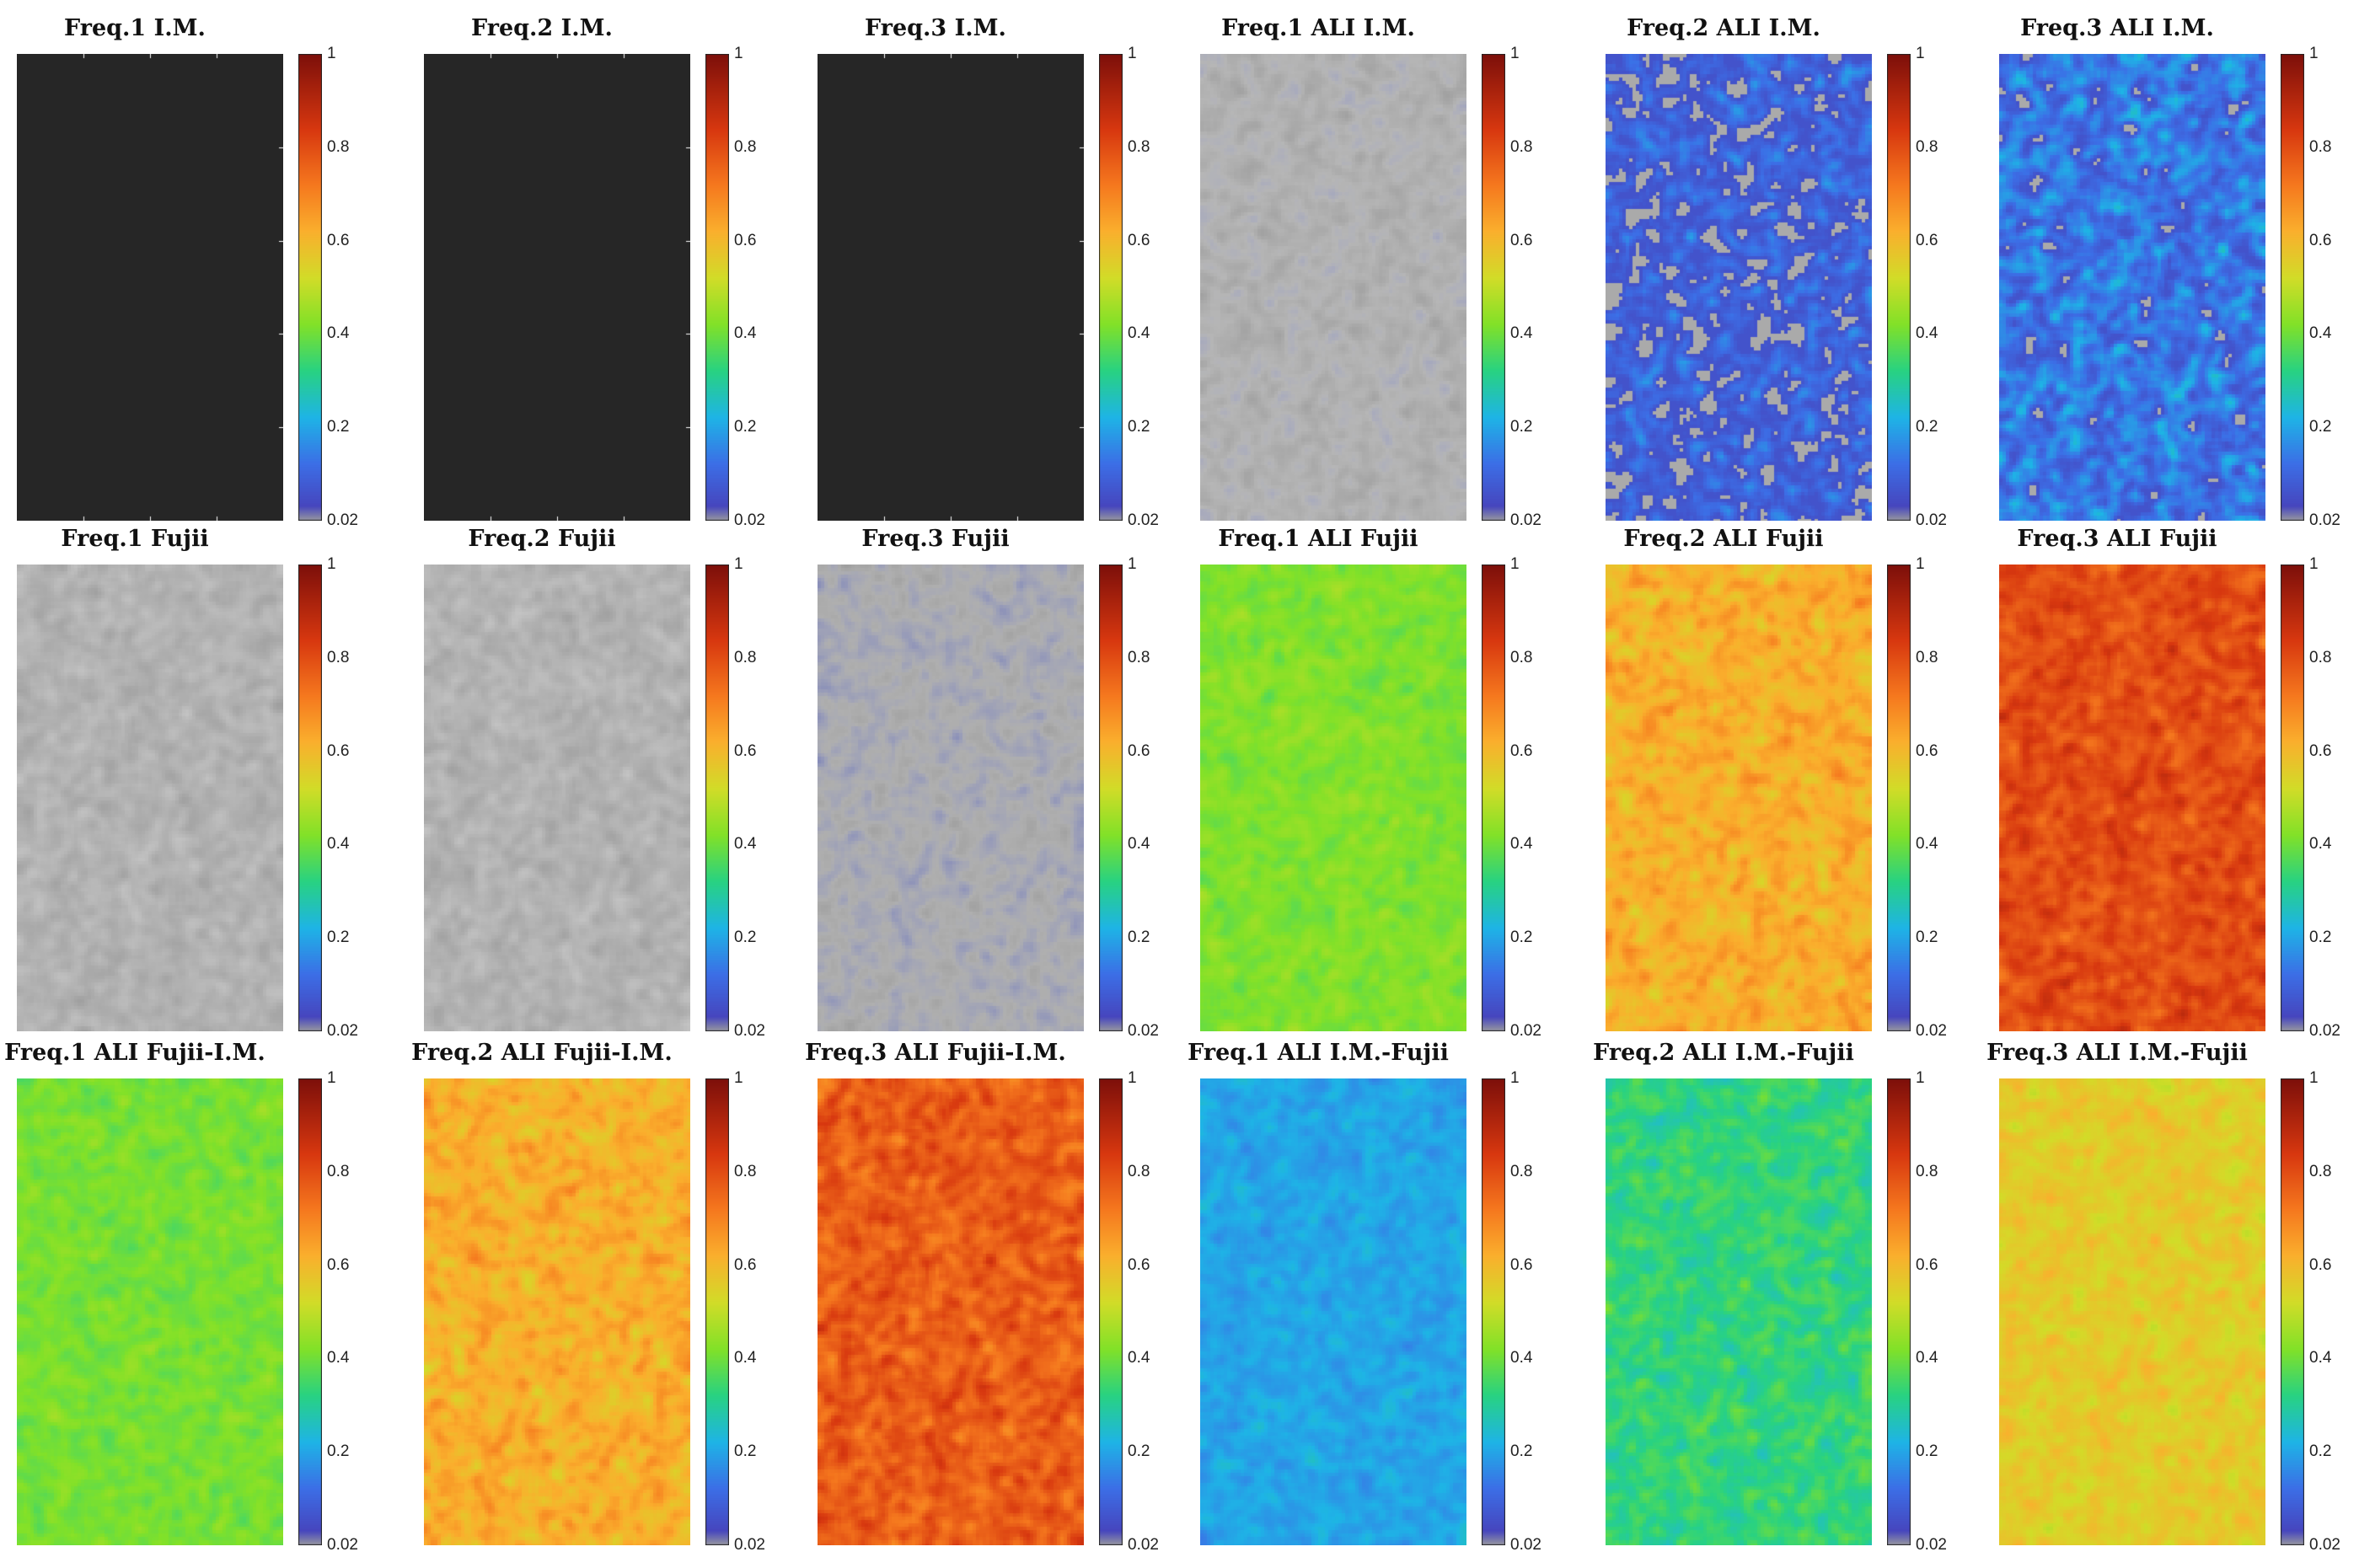  What do you see at coordinates (1723, 28) in the screenshot?
I see `panel-title: Freq.2 ALI I.M.` at bounding box center [1723, 28].